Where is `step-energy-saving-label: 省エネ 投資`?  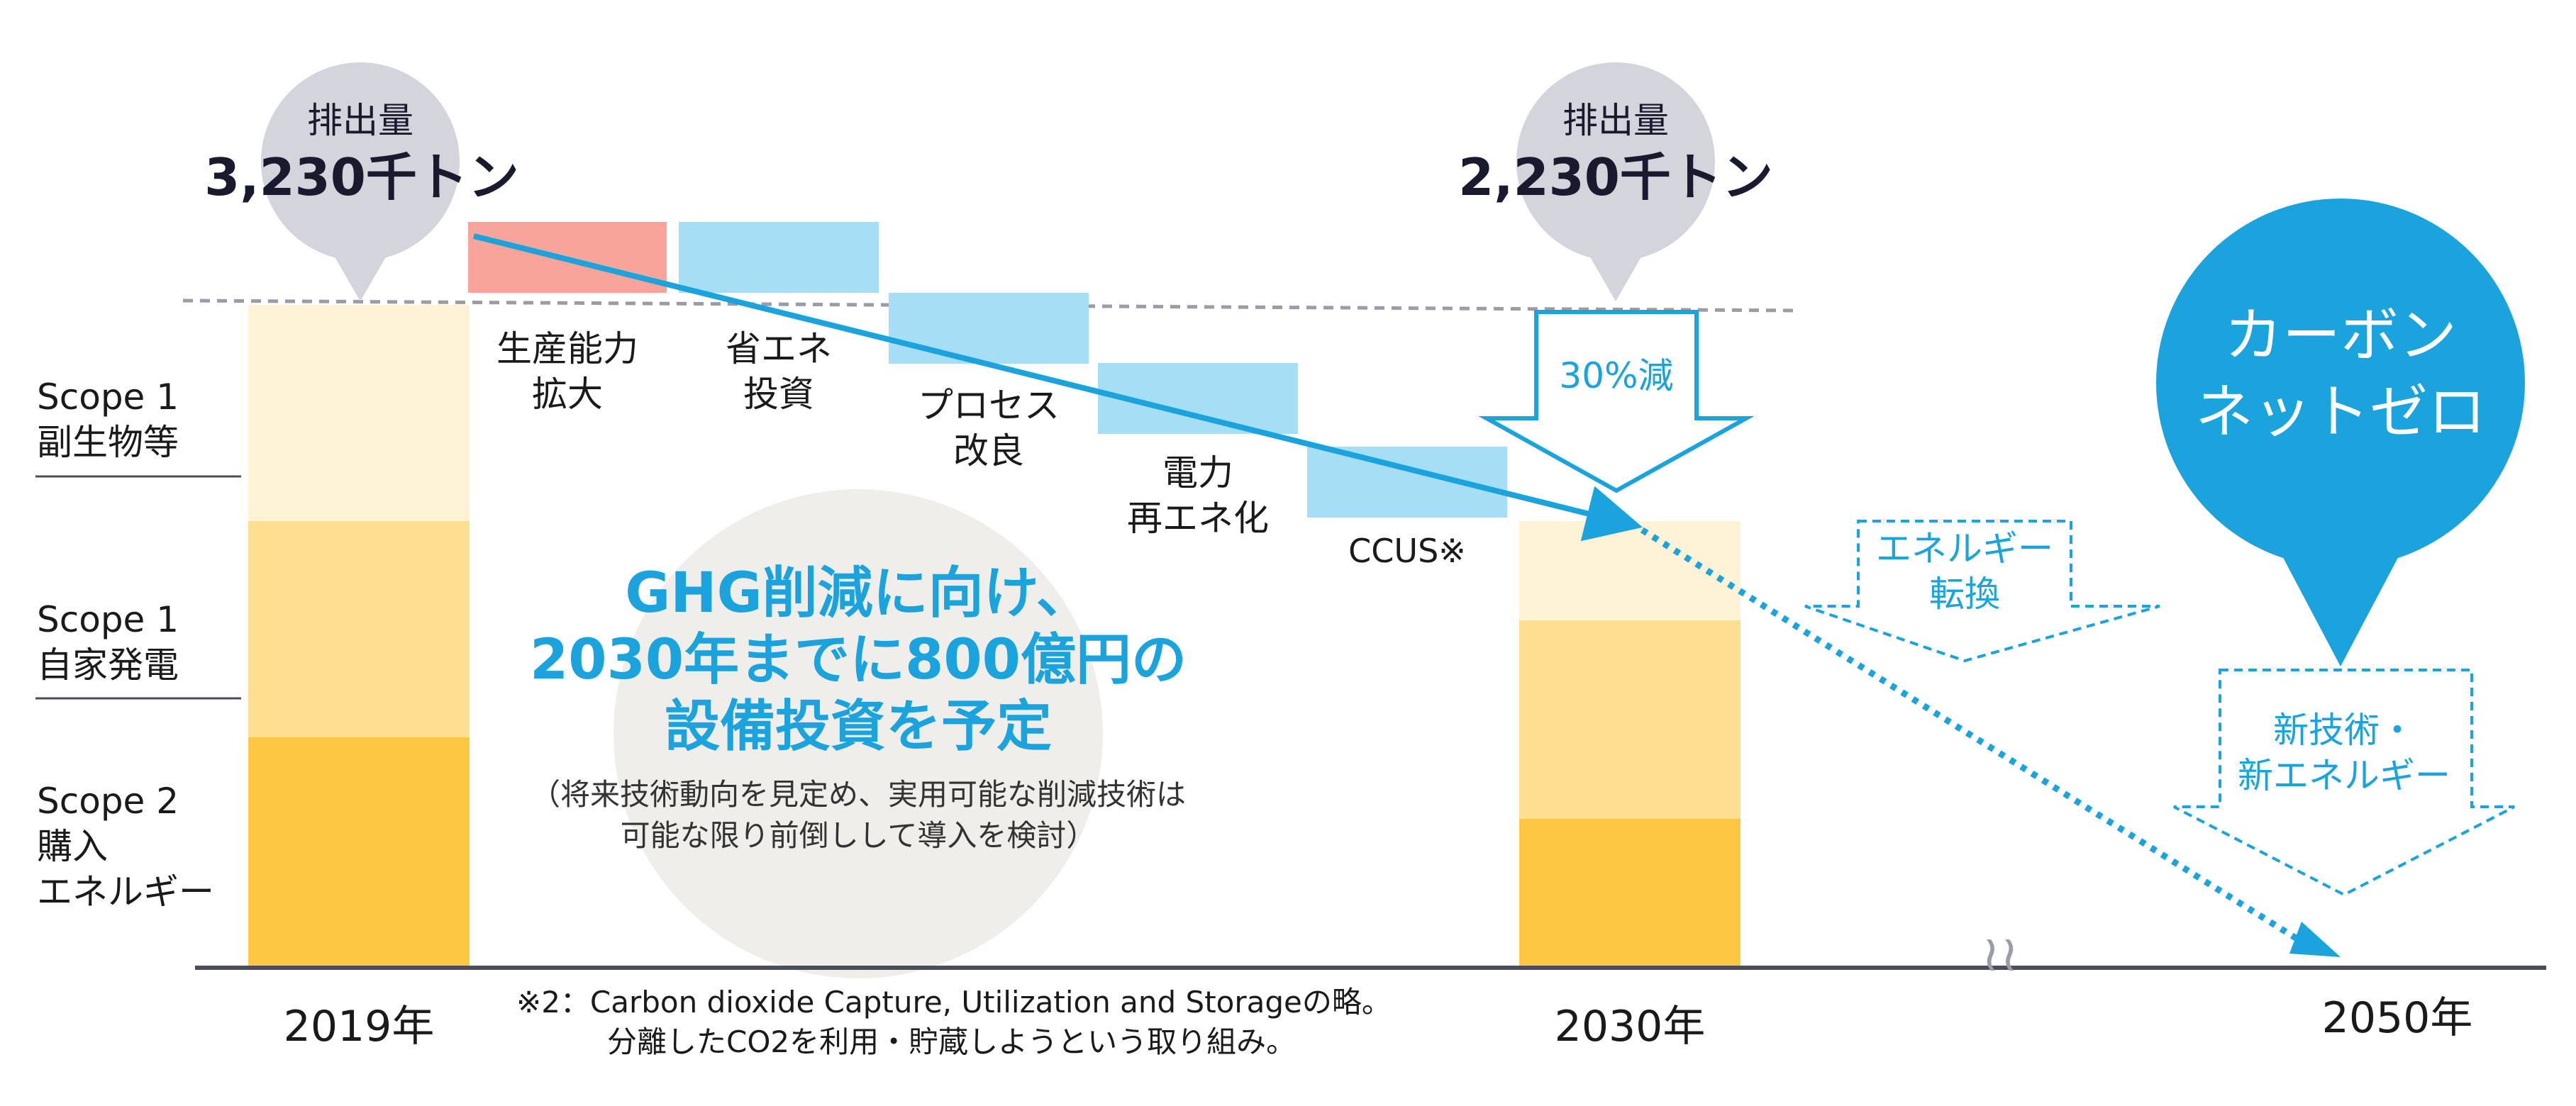
step-energy-saving-label: 省エネ 投資 is located at coordinates (778, 371).